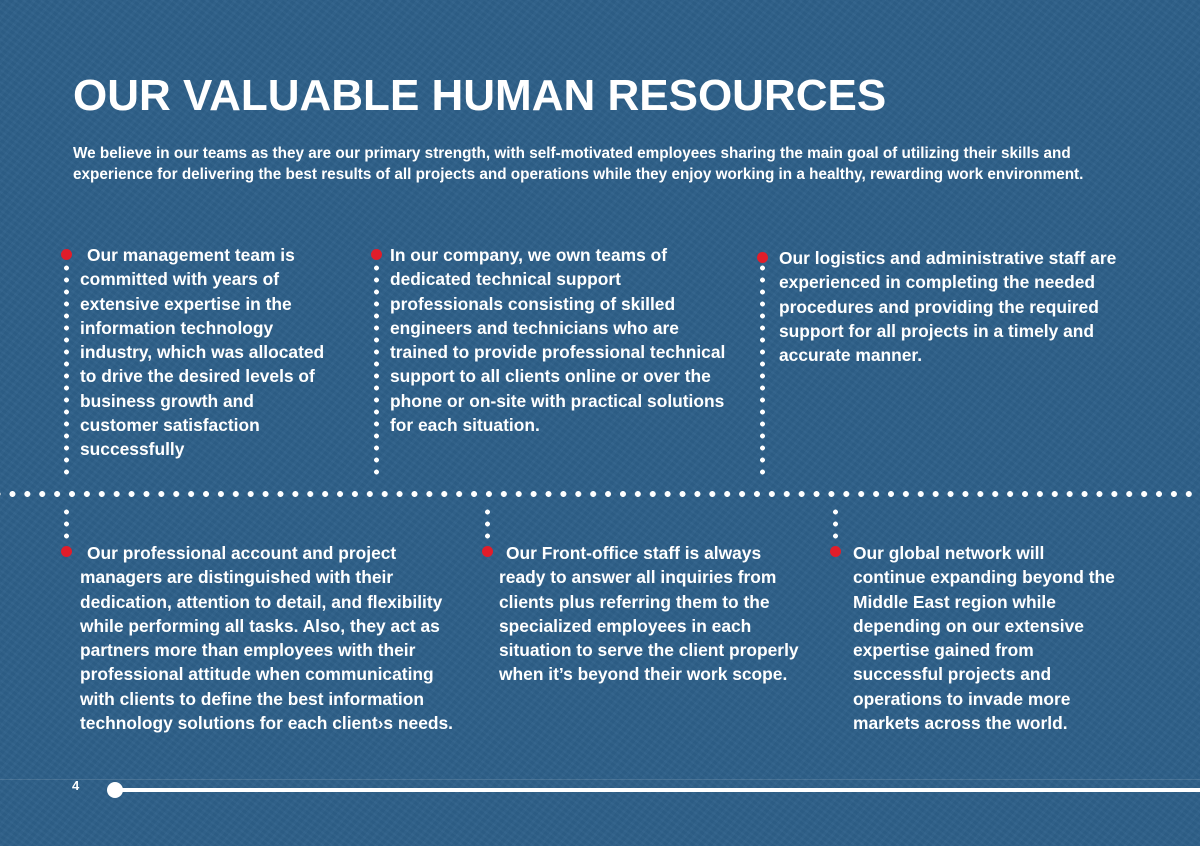 The height and width of the screenshot is (846, 1200). Describe the element at coordinates (115, 790) in the screenshot. I see `footer-rule-knob` at that location.